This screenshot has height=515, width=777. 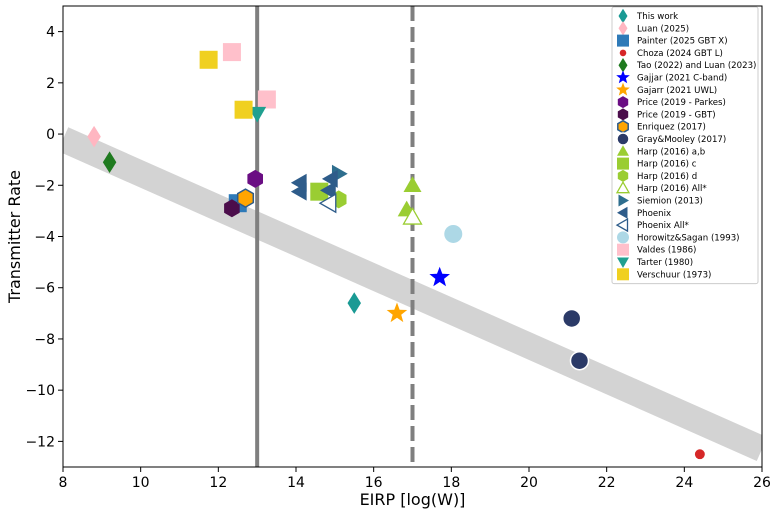 What do you see at coordinates (762, 483) in the screenshot?
I see `x-tick-label: 26` at bounding box center [762, 483].